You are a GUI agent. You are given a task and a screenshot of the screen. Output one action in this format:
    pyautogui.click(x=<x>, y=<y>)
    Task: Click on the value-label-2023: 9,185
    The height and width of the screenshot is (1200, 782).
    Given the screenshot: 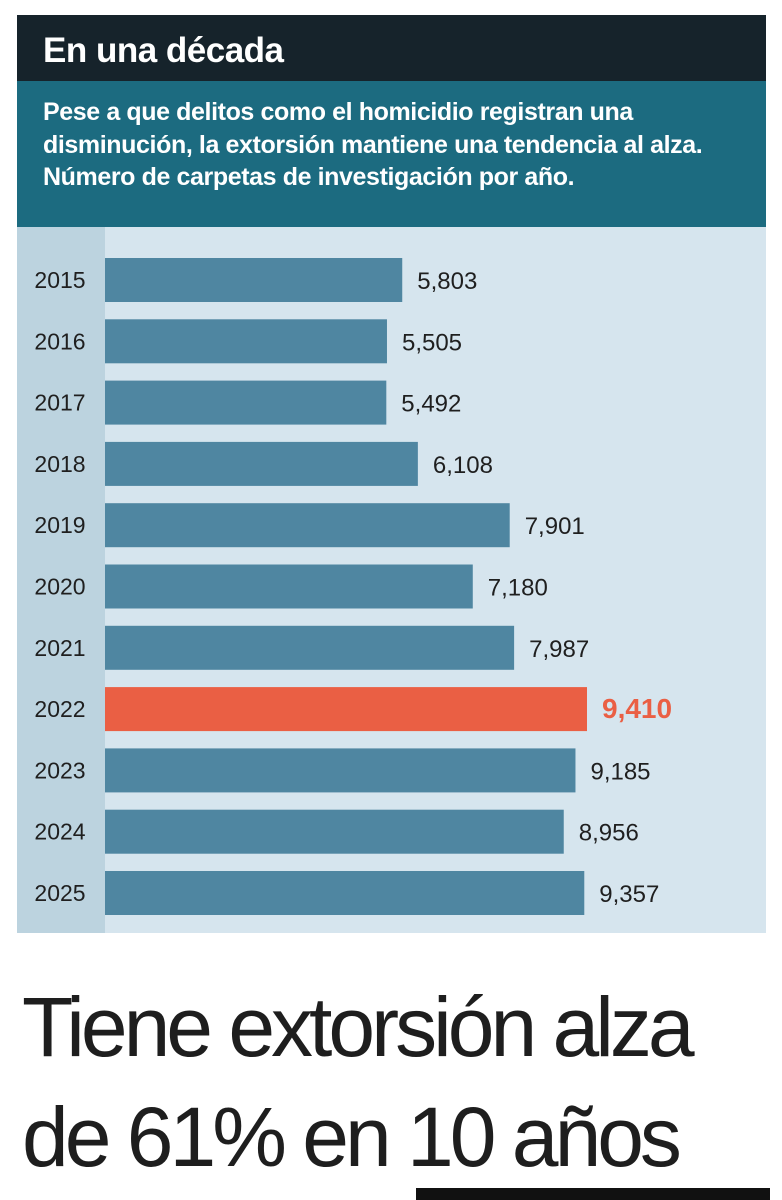 What is the action you would take?
    pyautogui.click(x=620, y=771)
    